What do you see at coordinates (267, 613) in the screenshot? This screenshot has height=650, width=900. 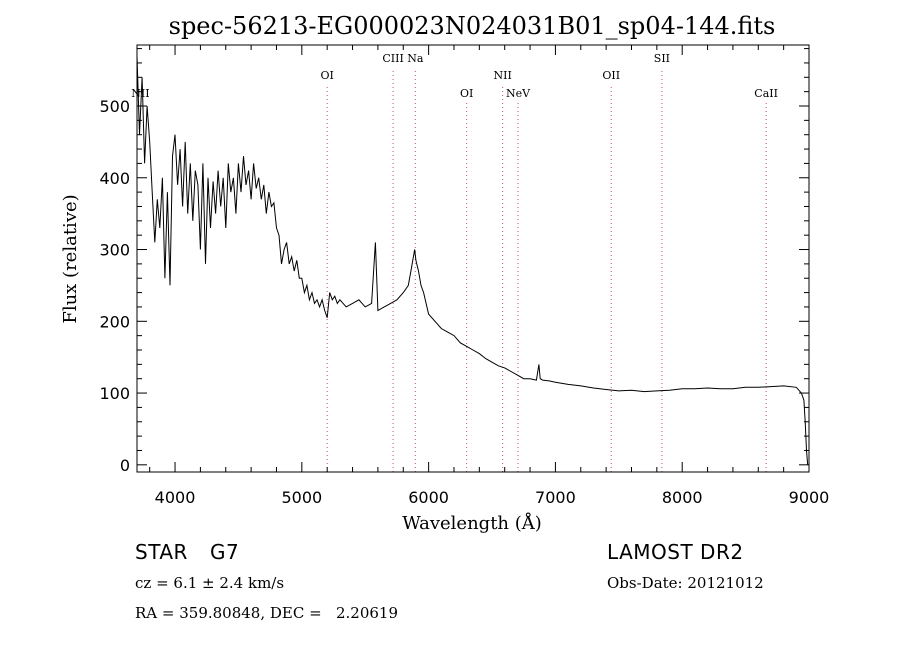 I see `coordinates: RA = 359.80848, DEC = 2.20619` at bounding box center [267, 613].